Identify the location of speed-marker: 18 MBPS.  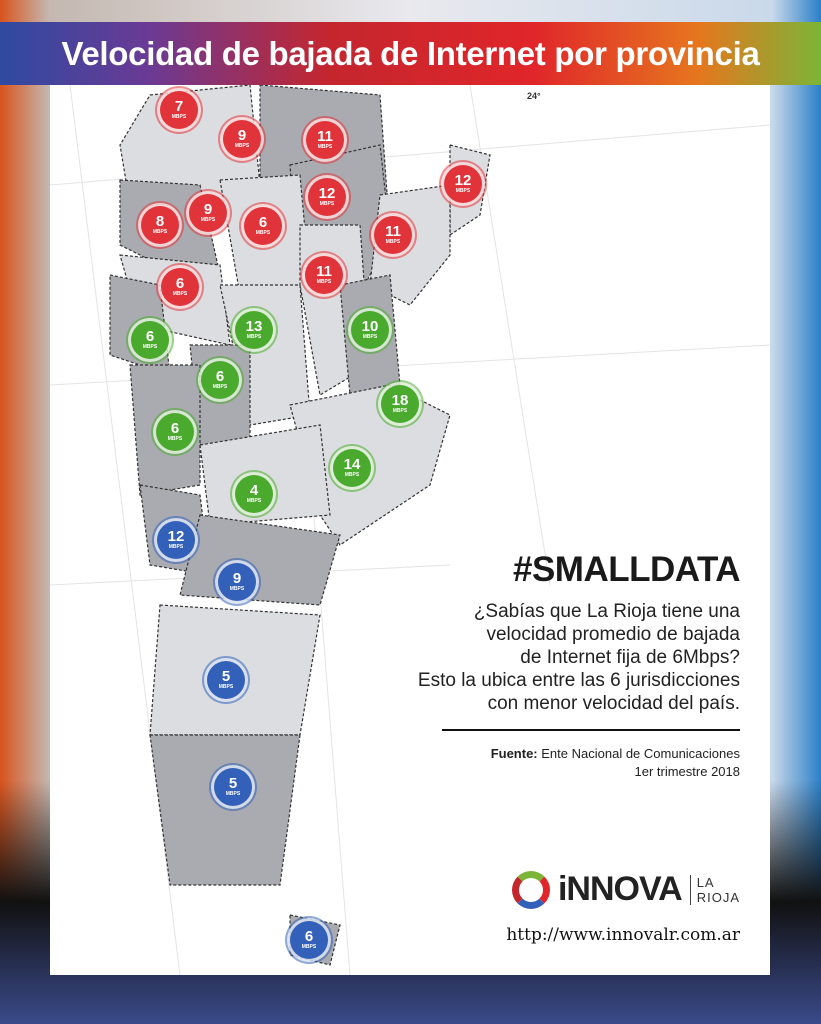
(400, 404).